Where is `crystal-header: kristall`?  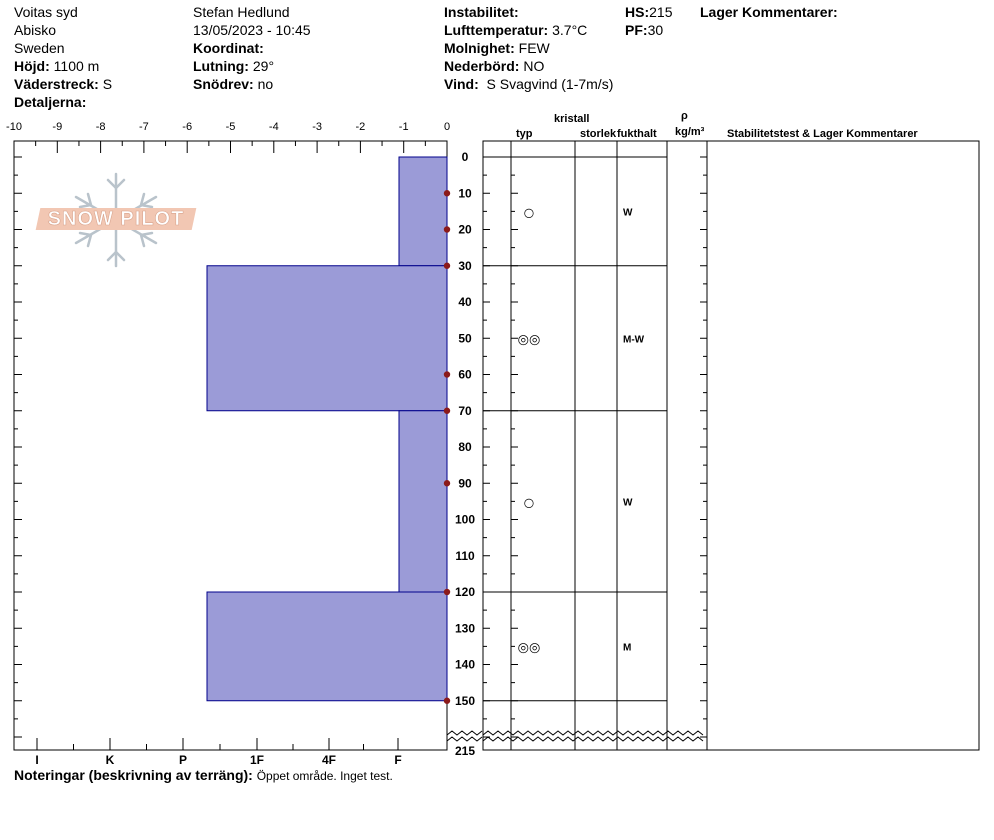 crystal-header: kristall is located at coordinates (572, 119).